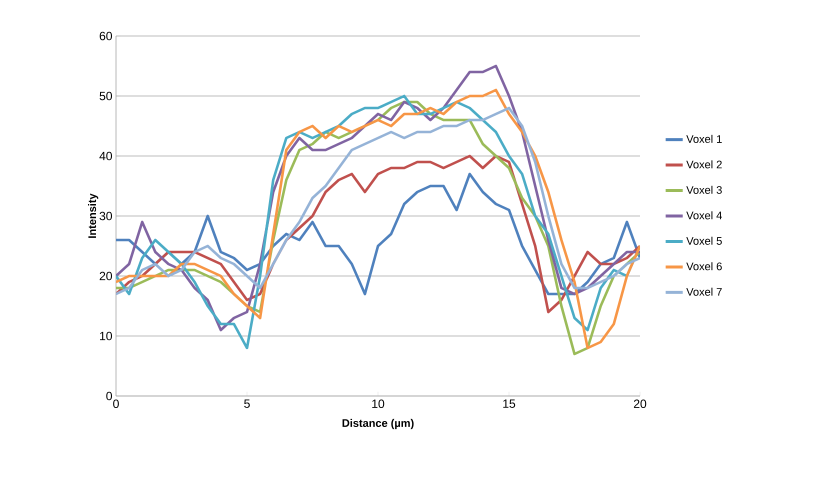 The width and height of the screenshot is (813, 496). Describe the element at coordinates (704, 292) in the screenshot. I see `legend-label: Voxel 7` at that location.